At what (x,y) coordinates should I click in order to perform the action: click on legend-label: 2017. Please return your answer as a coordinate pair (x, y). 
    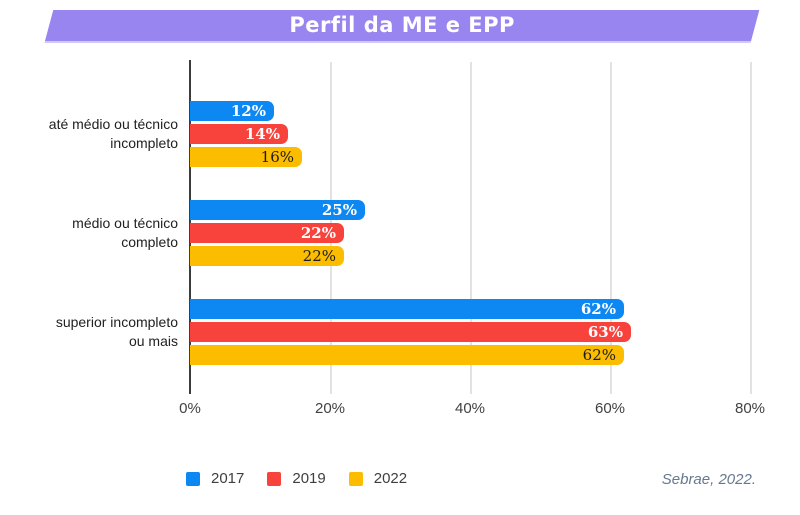
    Looking at the image, I should click on (228, 478).